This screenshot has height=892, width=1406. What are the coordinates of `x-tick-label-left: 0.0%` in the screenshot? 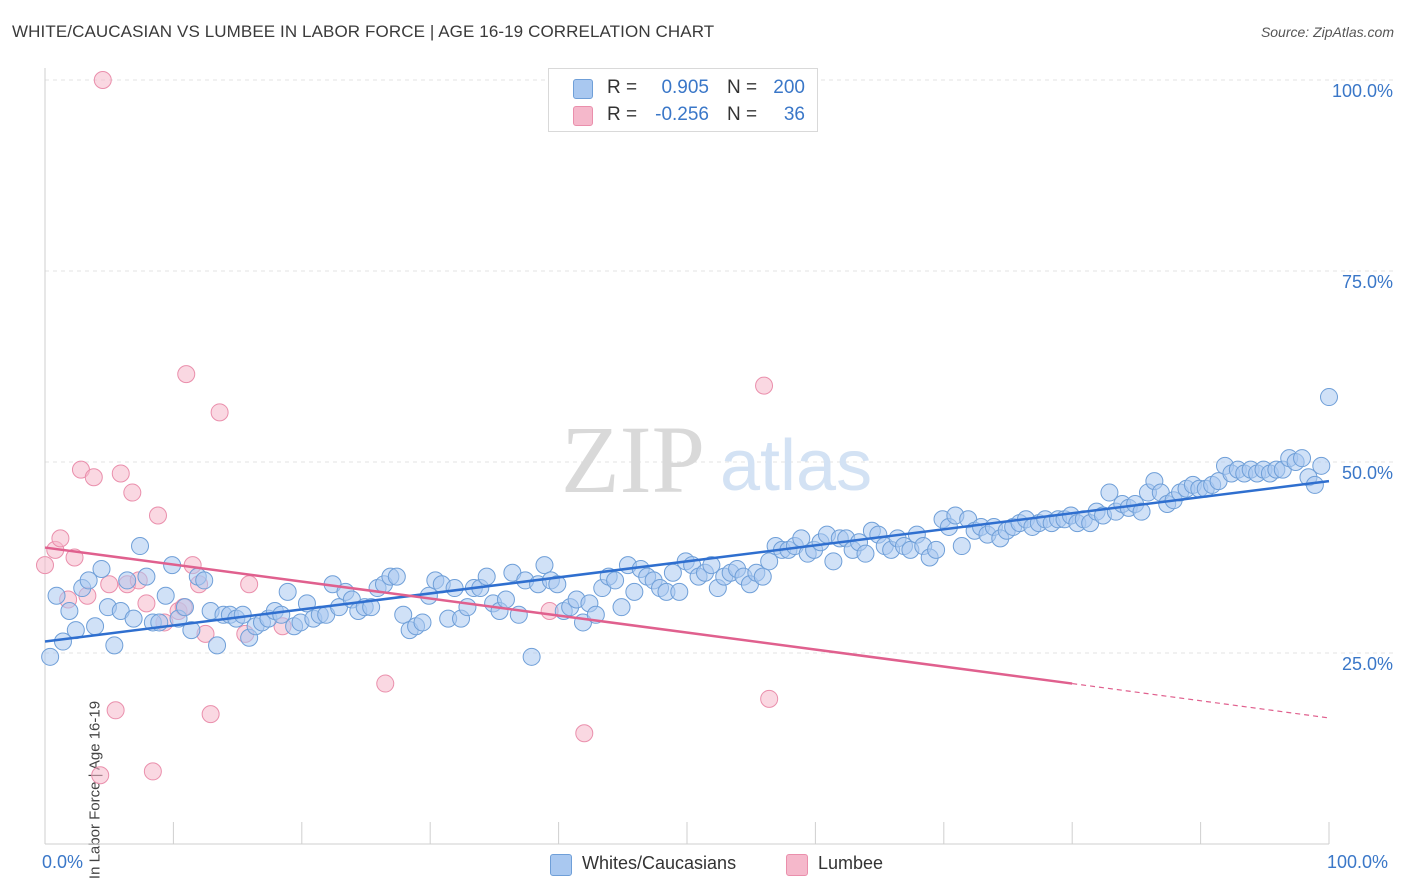 It's located at (63, 862).